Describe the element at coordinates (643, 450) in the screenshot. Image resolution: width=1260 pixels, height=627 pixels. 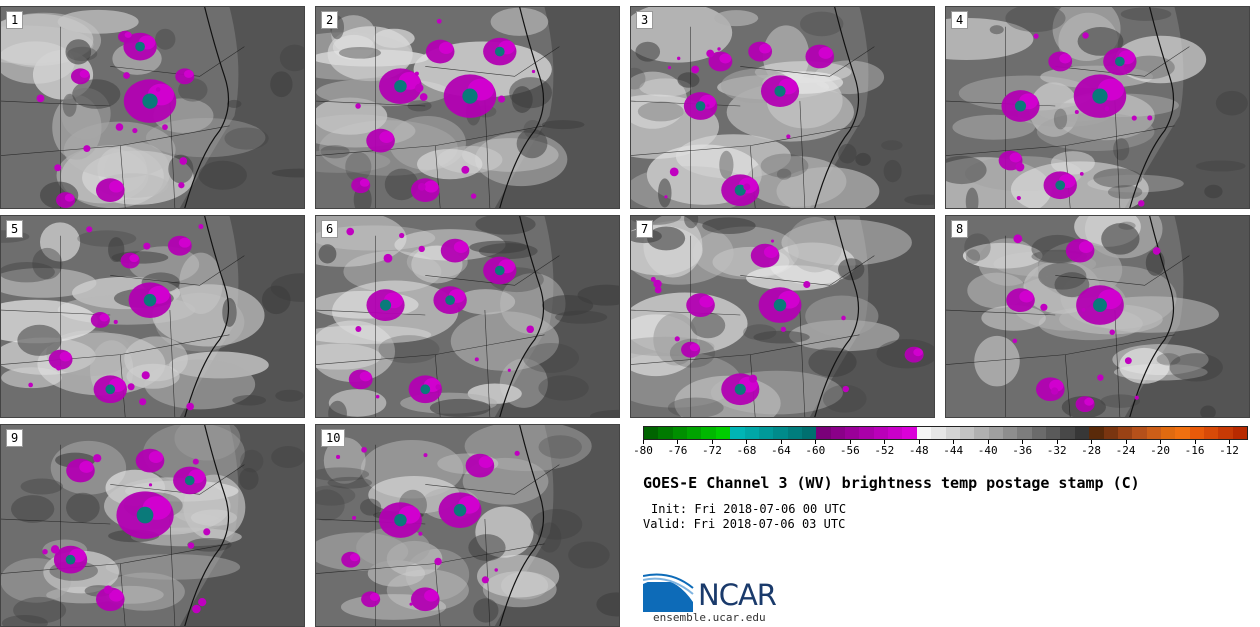
I see `colorbar-tick-label: -80` at that location.